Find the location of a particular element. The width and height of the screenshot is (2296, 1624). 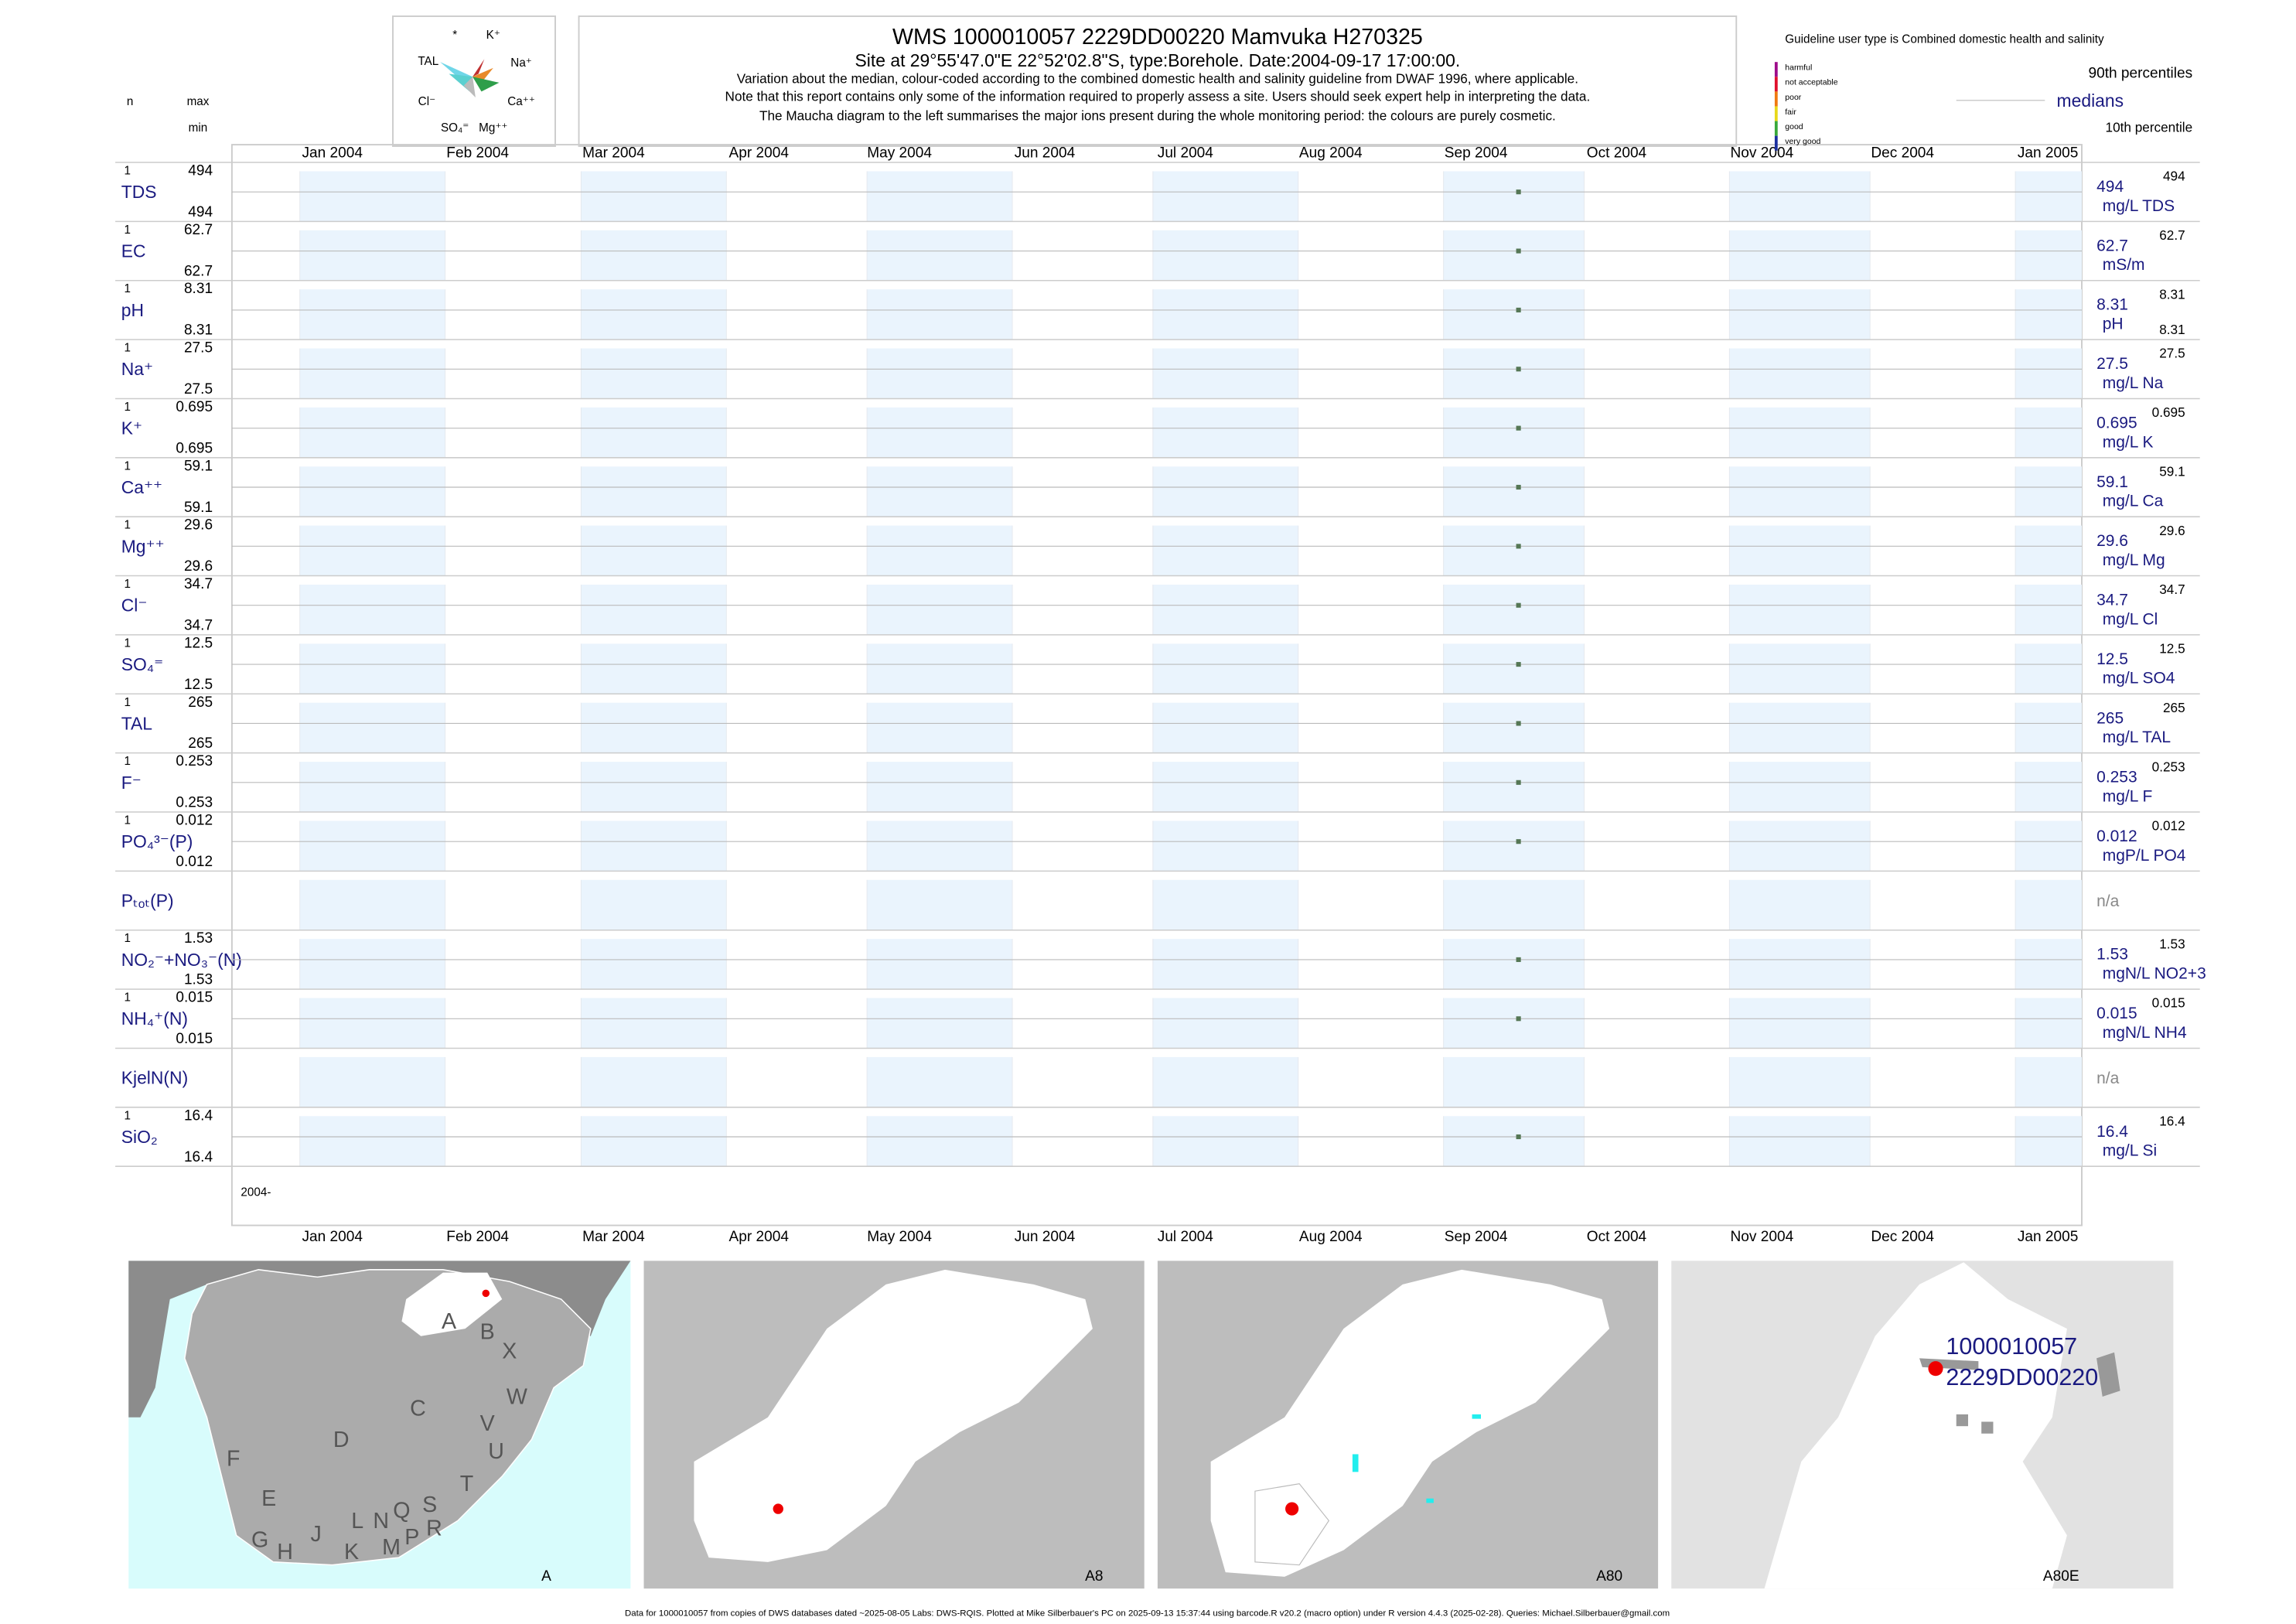

x-tick-label: May 2004 is located at coordinates (899, 153).